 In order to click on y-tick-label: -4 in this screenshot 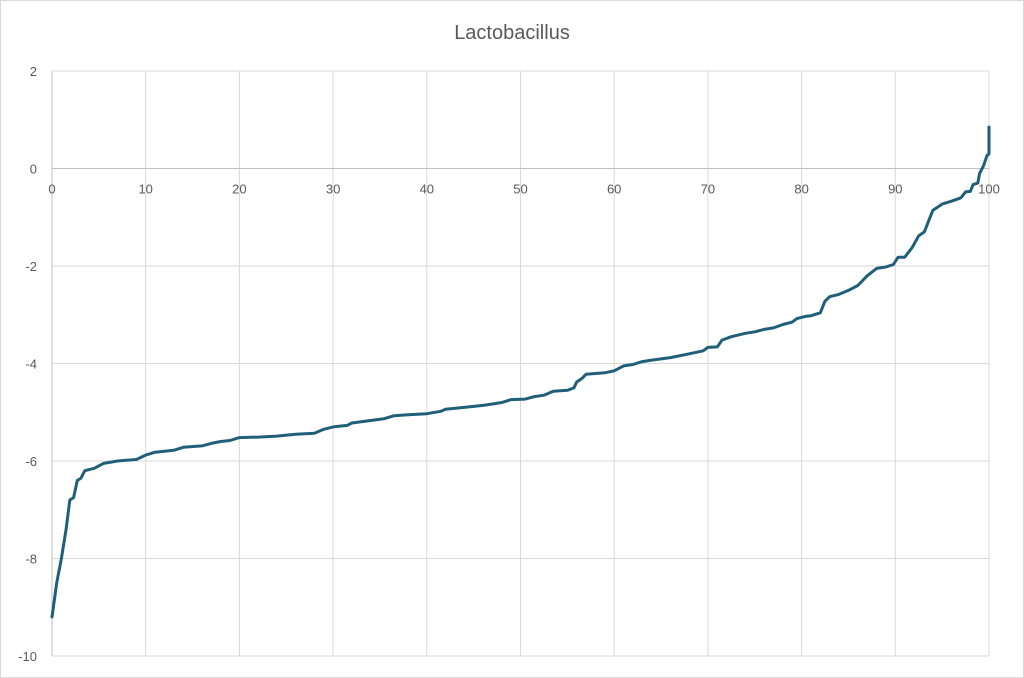, I will do `click(31, 364)`.